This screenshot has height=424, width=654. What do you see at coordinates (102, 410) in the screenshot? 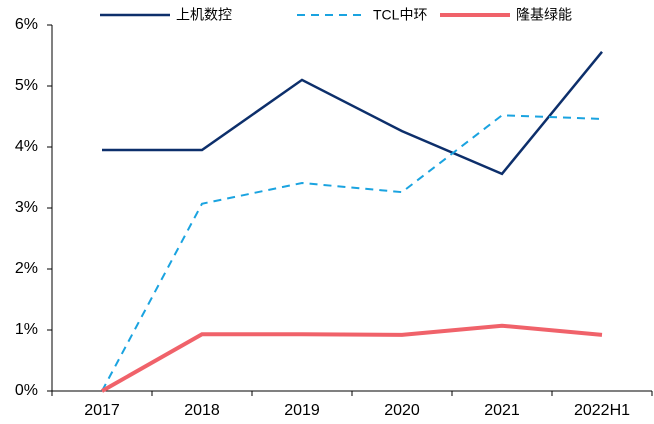
I see `x-tick-label: 2017` at bounding box center [102, 410].